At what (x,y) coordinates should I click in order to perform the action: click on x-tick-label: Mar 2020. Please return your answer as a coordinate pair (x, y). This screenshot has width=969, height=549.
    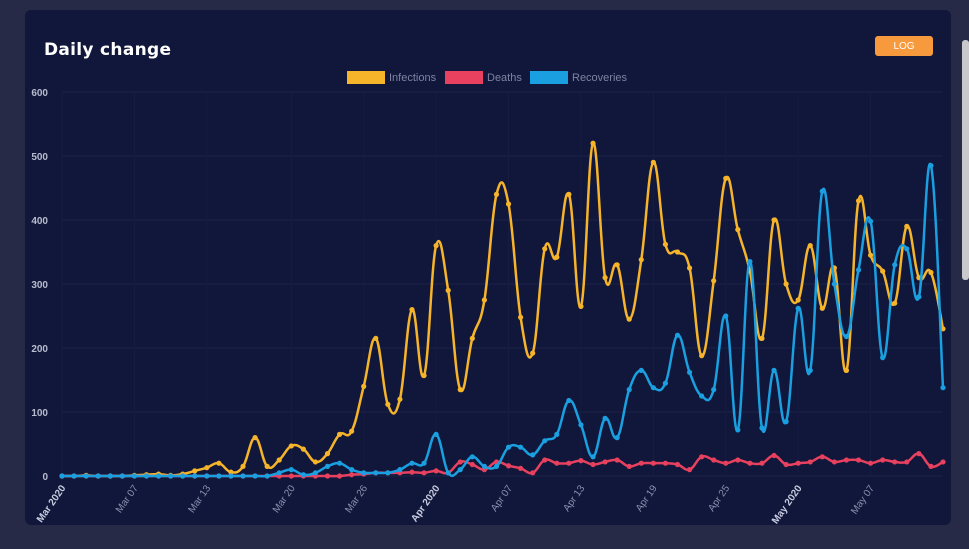
    Looking at the image, I should click on (52, 504).